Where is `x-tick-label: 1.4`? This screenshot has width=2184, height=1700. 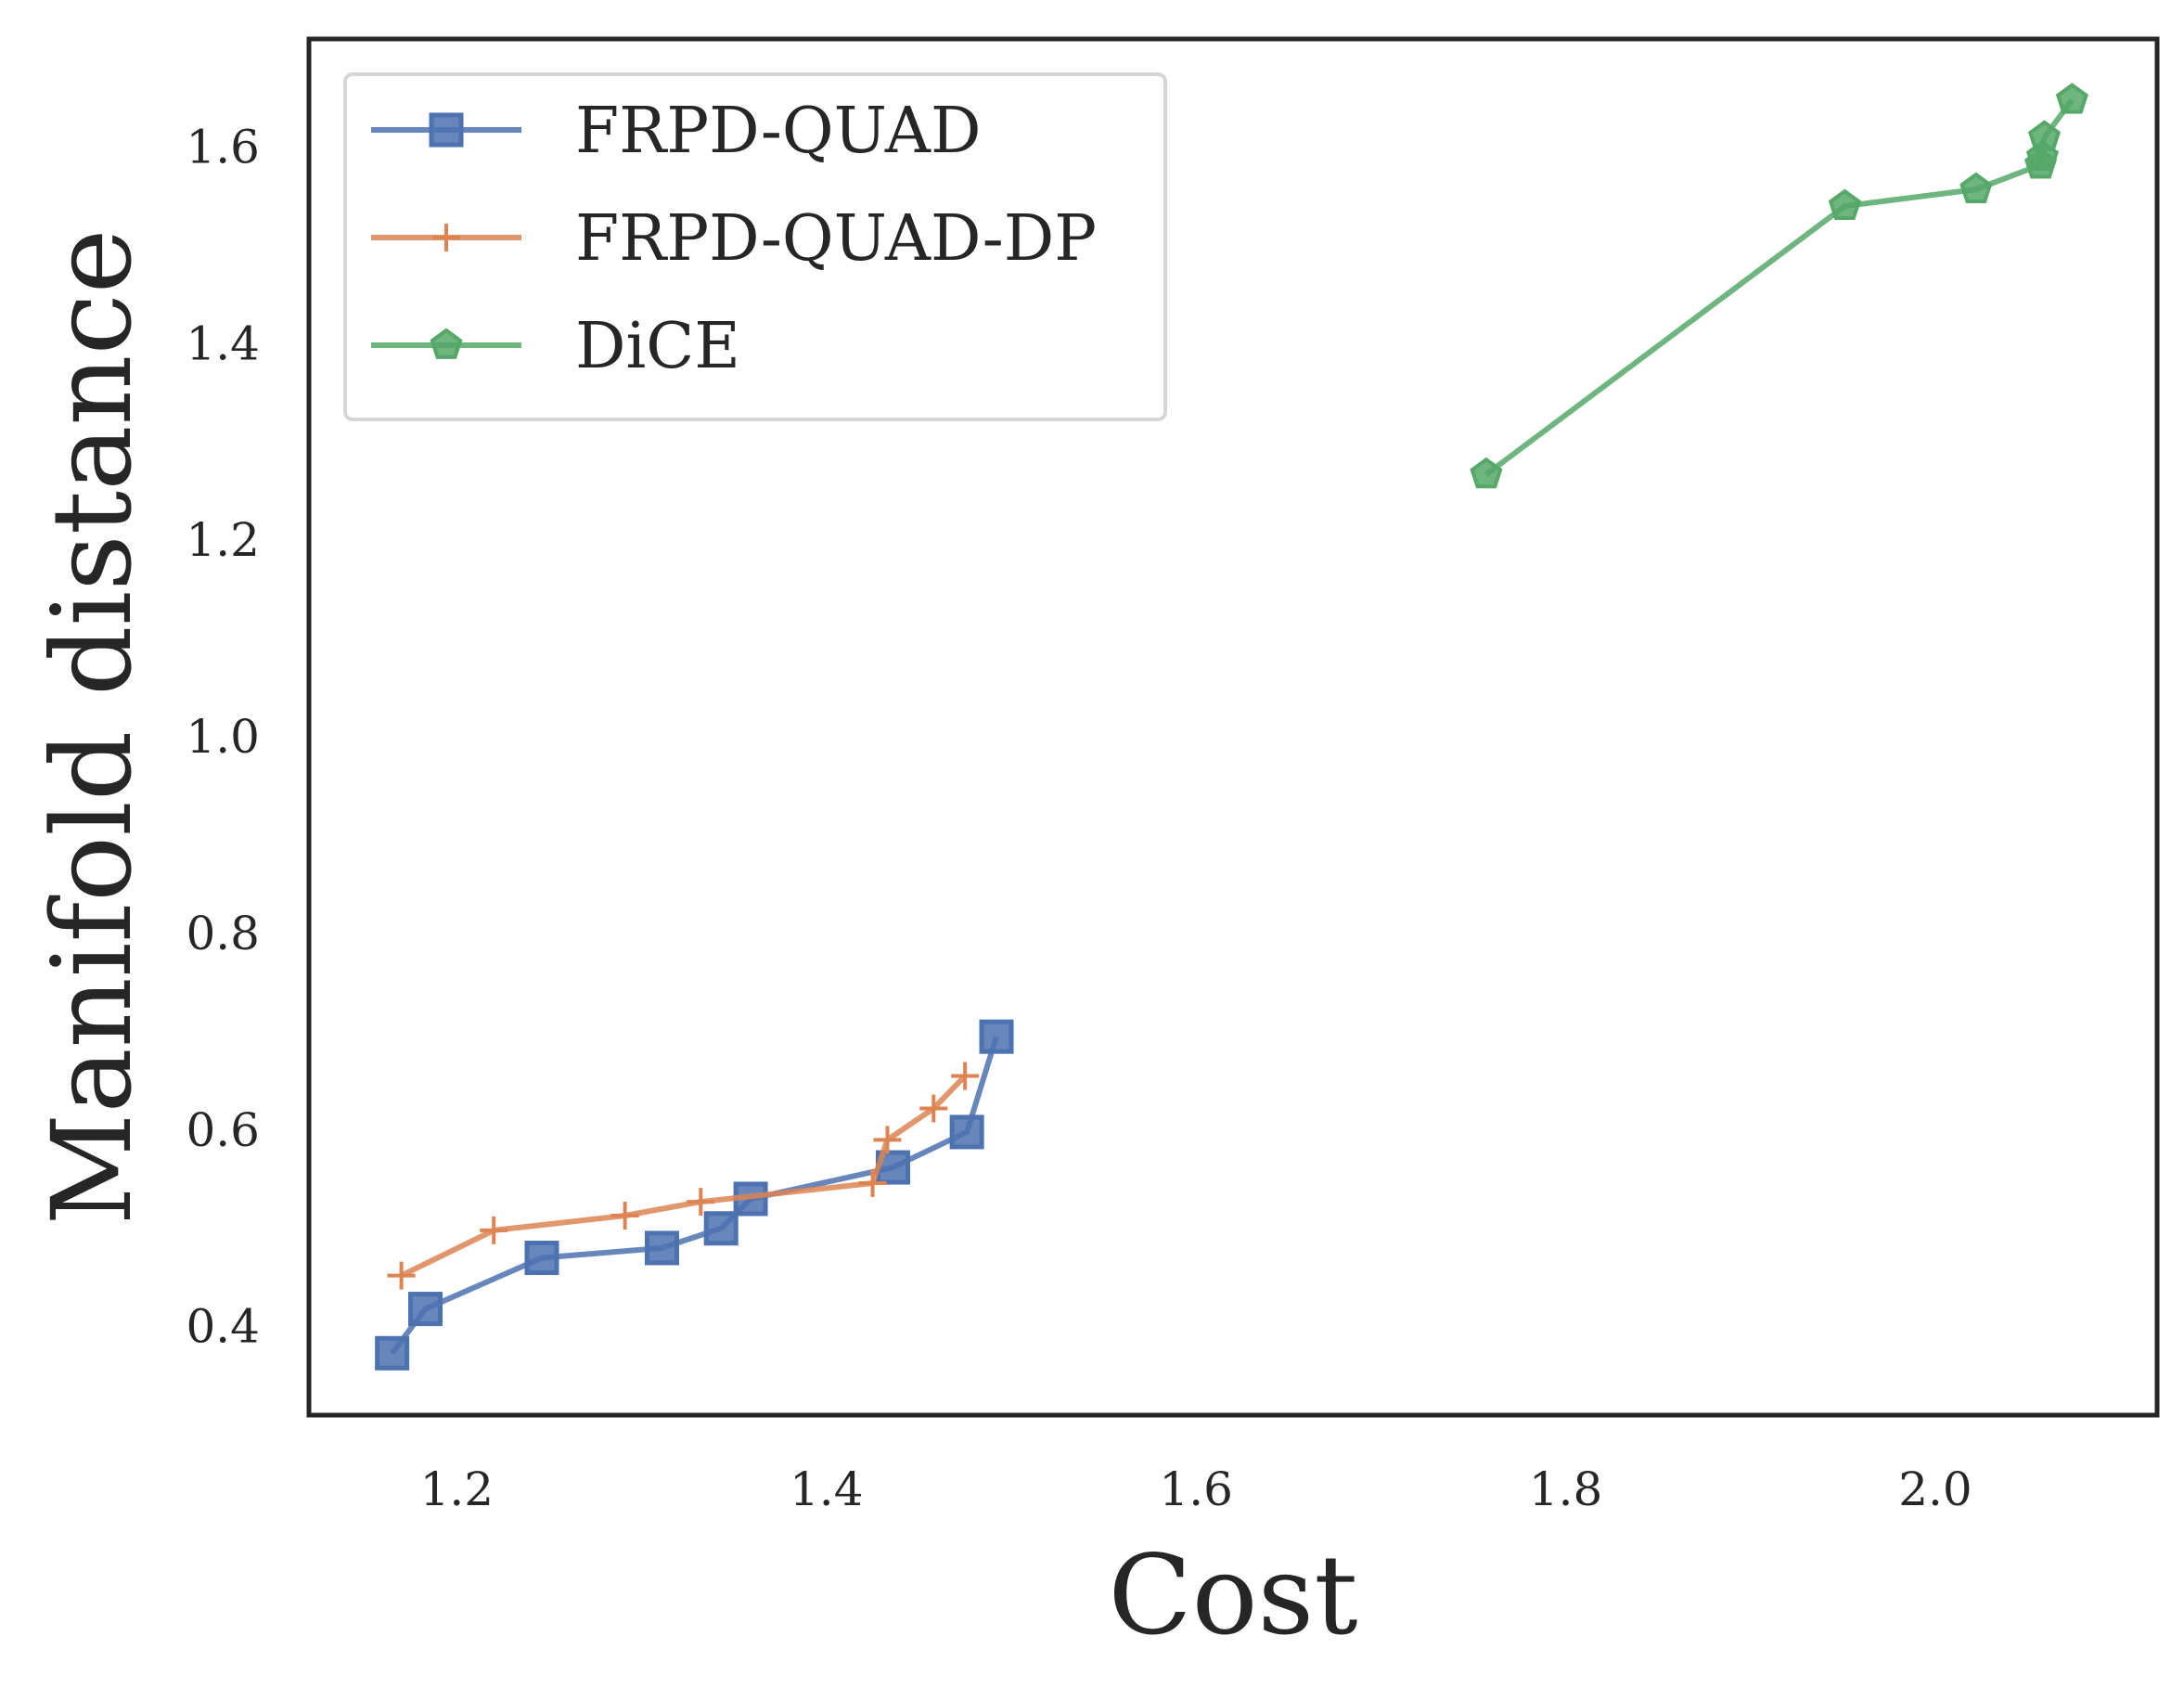 x-tick-label: 1.4 is located at coordinates (827, 1489).